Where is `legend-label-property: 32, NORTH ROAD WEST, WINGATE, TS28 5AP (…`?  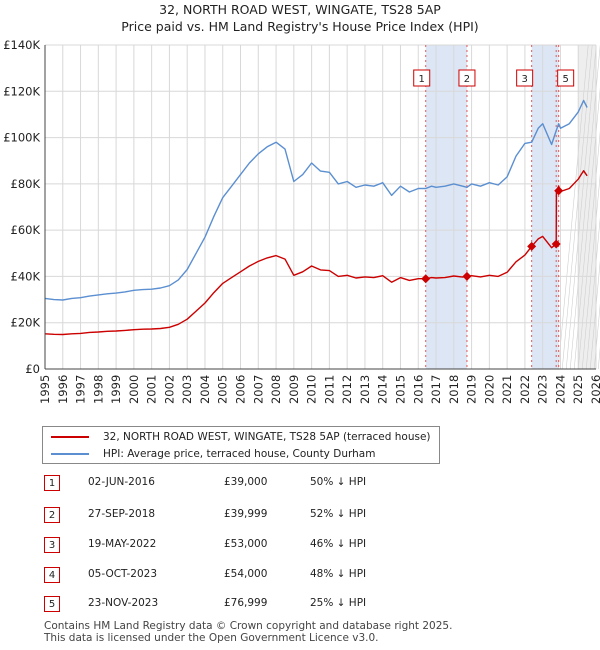 legend-label-property: 32, NORTH ROAD WEST, WINGATE, TS28 5AP (… is located at coordinates (267, 437).